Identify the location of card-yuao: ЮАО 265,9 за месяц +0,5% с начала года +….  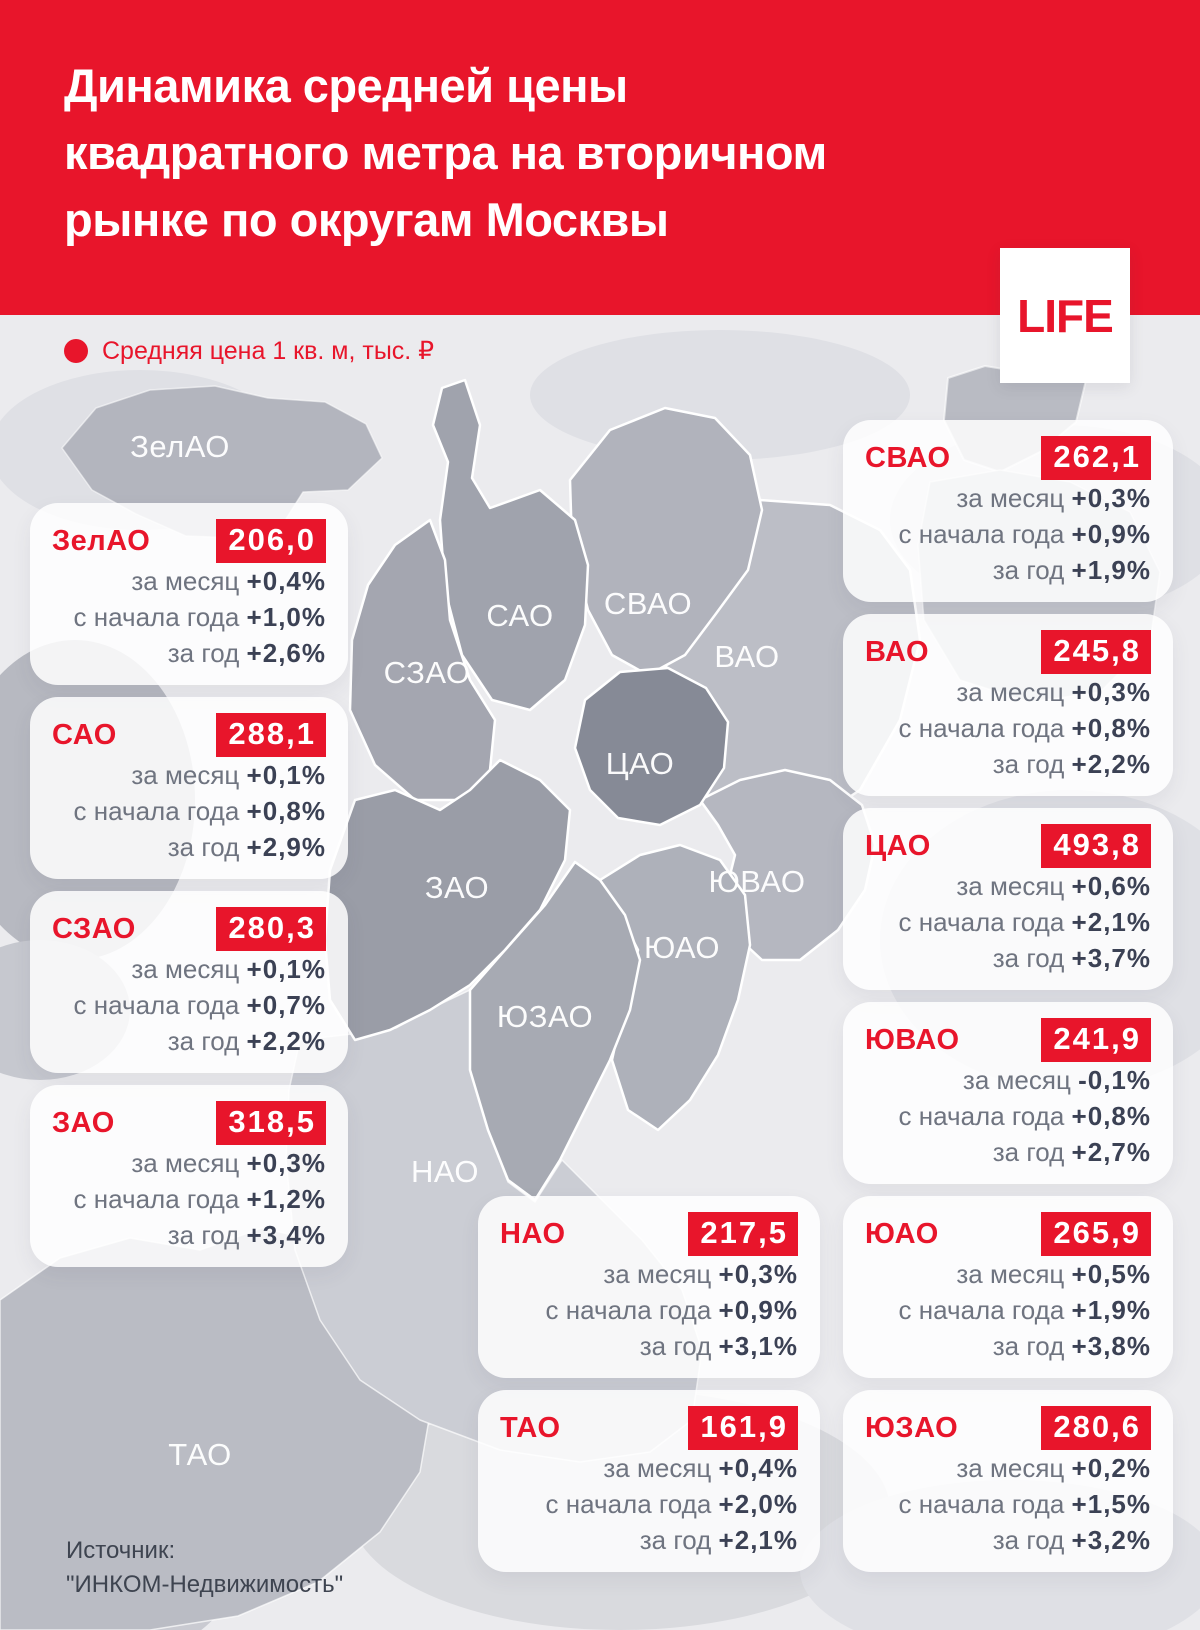
(1008, 1287).